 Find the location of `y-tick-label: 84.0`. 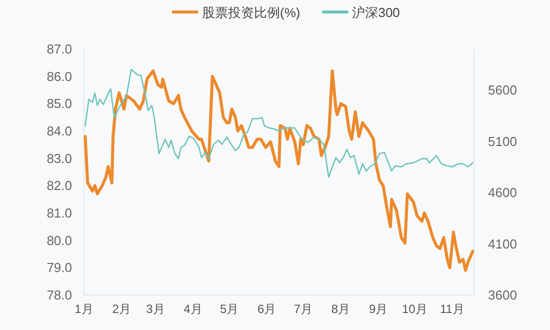

y-tick-label: 84.0 is located at coordinates (59, 131).